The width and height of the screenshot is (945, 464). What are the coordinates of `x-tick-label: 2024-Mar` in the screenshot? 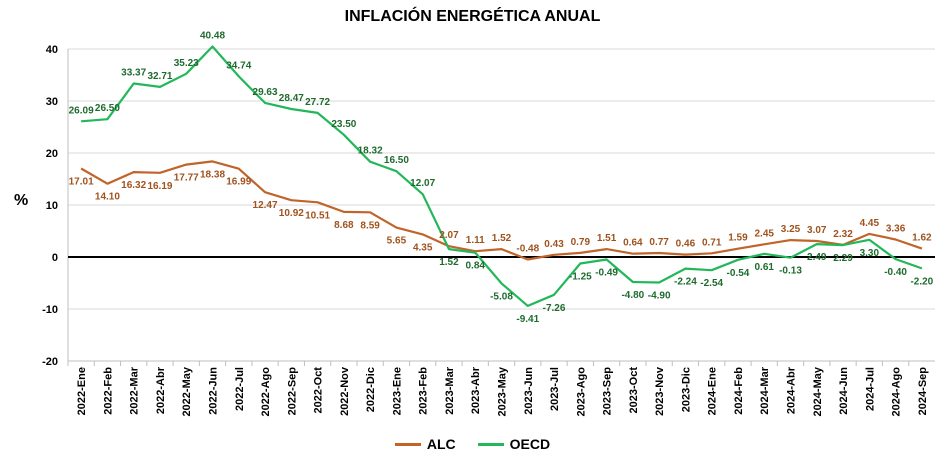 It's located at (765, 390).